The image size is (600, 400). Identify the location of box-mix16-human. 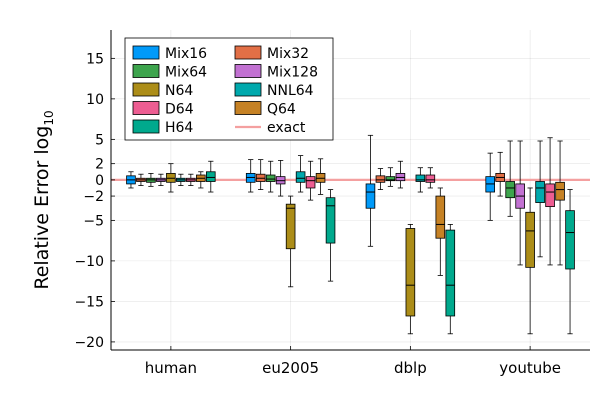
(131, 180).